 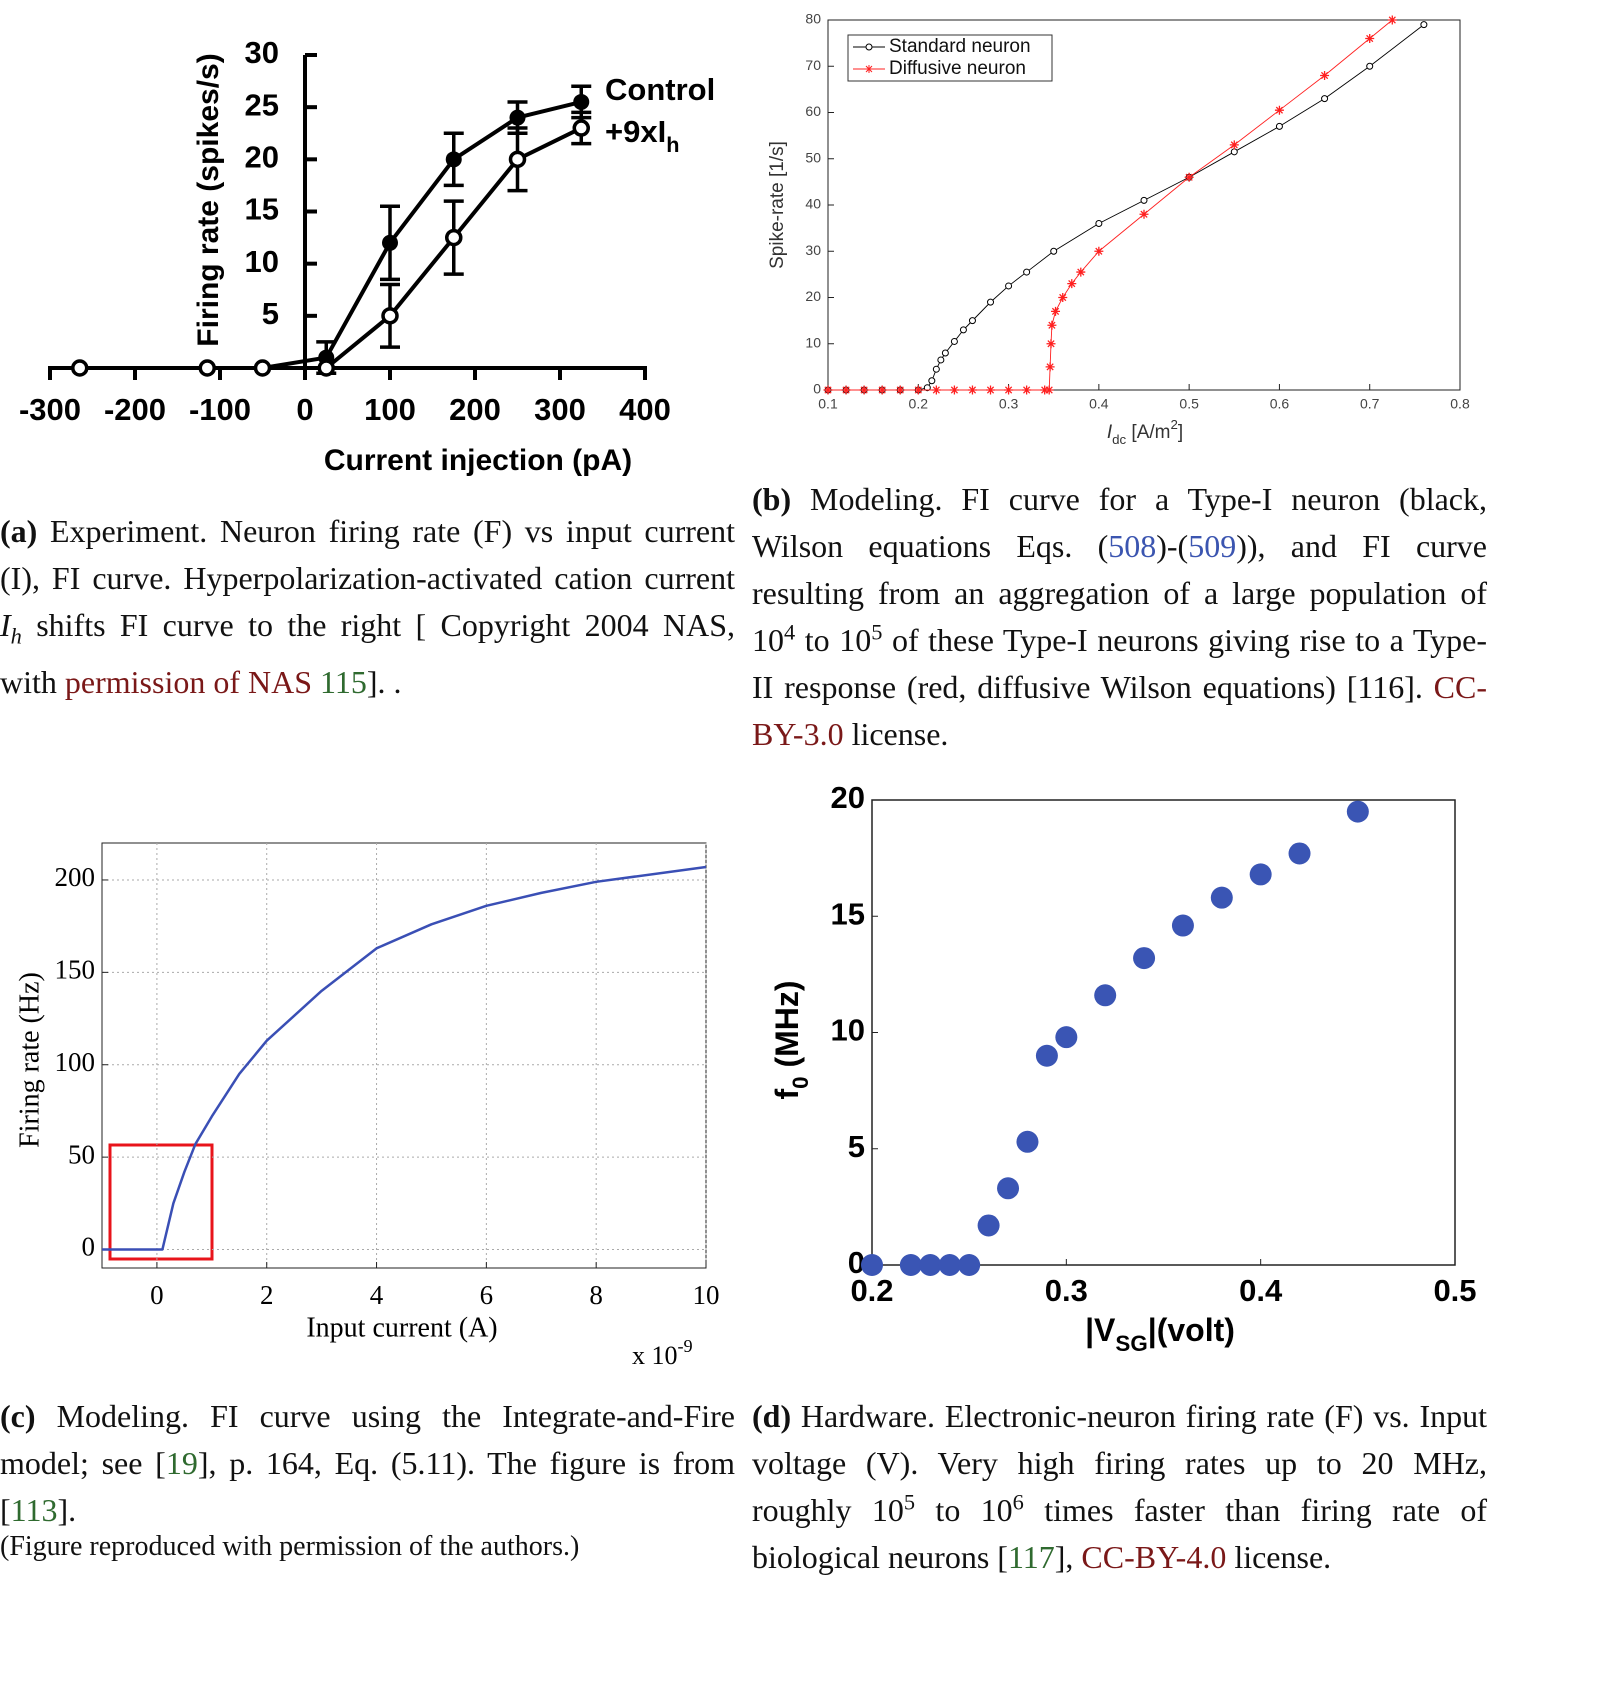 I want to click on x-tick-label: 0.1, so click(x=828, y=404).